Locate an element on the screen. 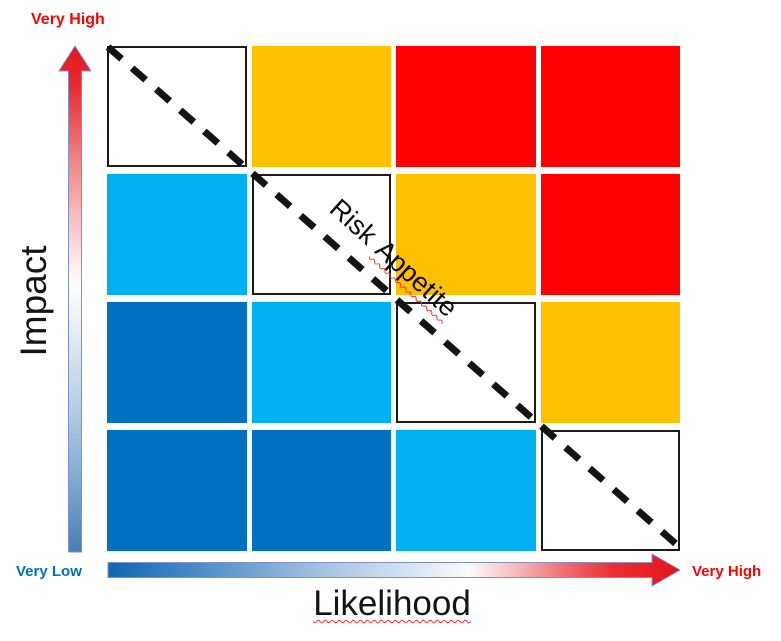 The height and width of the screenshot is (641, 781). risk-cell-r3-c3-white is located at coordinates (466, 362).